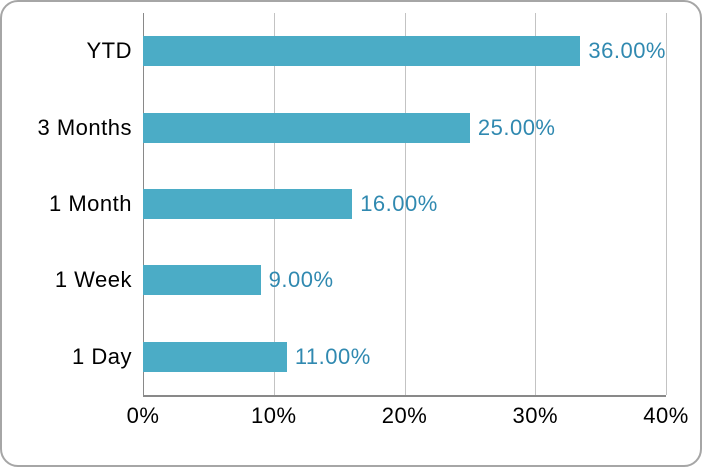 This screenshot has width=702, height=467. What do you see at coordinates (102, 356) in the screenshot?
I see `category-label: 1 Day` at bounding box center [102, 356].